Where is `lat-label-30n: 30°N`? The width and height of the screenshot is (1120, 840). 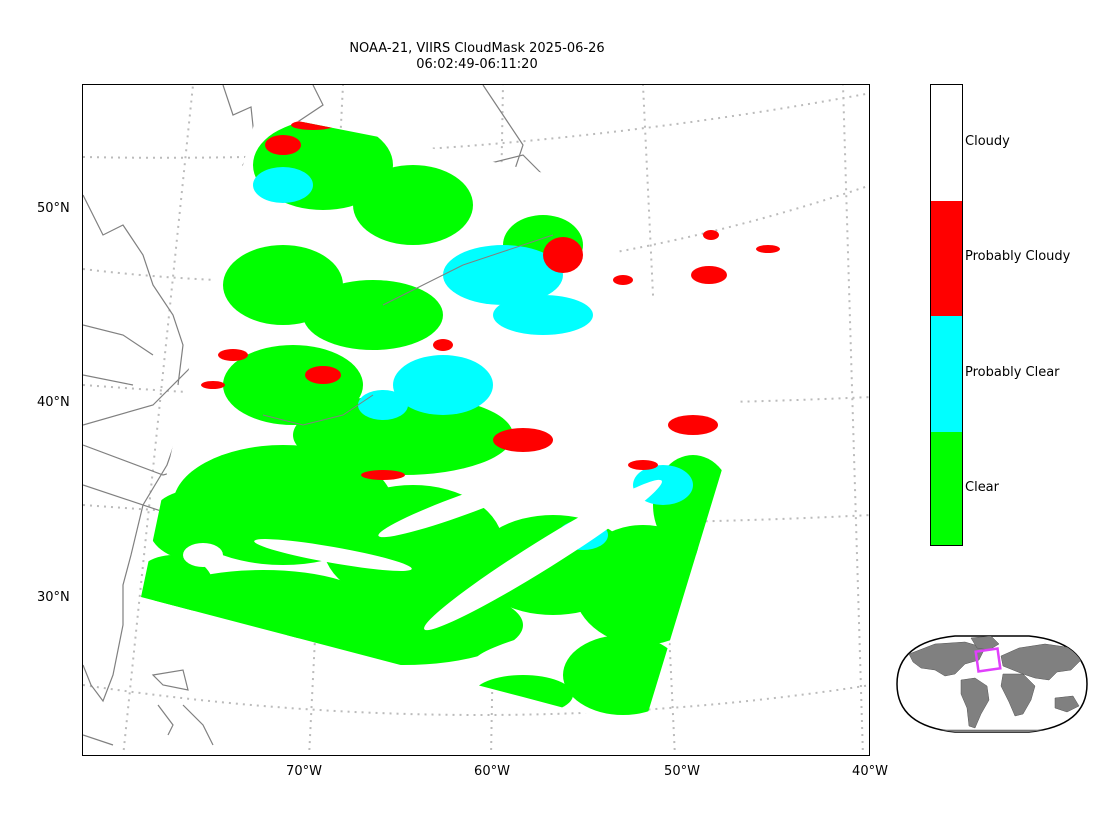 lat-label-30n: 30°N is located at coordinates (53, 597).